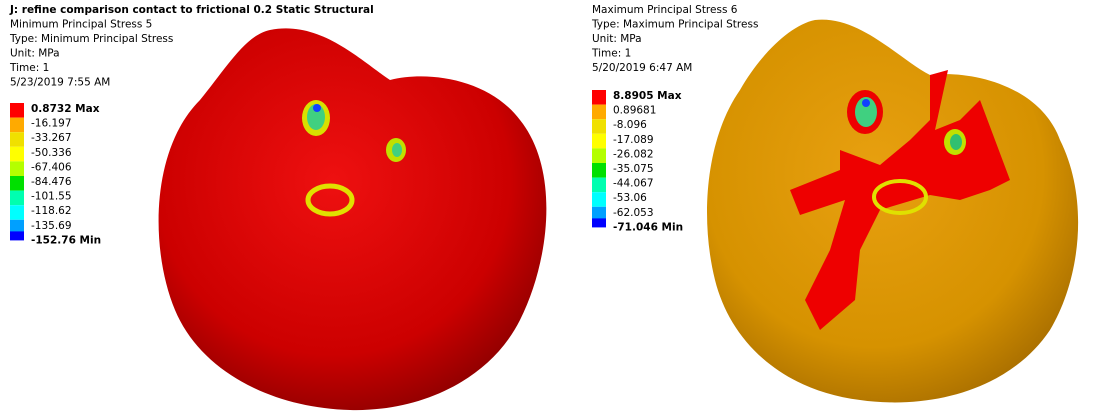  What do you see at coordinates (81, 25) in the screenshot?
I see `result-info: Minimum Principal Stress 5` at bounding box center [81, 25].